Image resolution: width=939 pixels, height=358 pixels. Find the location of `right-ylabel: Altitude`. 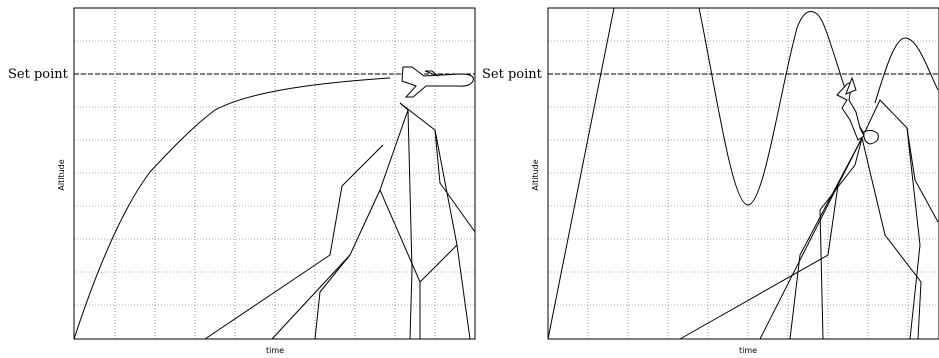

right-ylabel: Altitude is located at coordinates (535, 174).